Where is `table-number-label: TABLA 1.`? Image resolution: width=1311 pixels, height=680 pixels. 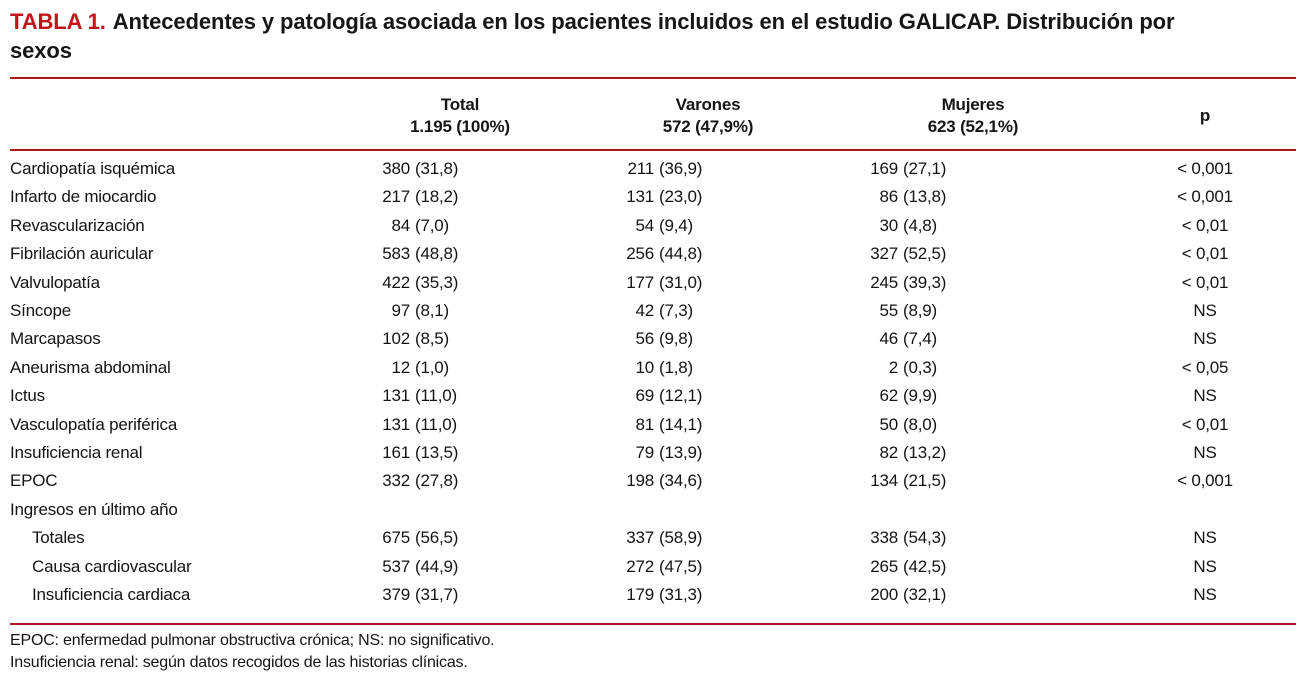
table-number-label: TABLA 1. is located at coordinates (58, 21).